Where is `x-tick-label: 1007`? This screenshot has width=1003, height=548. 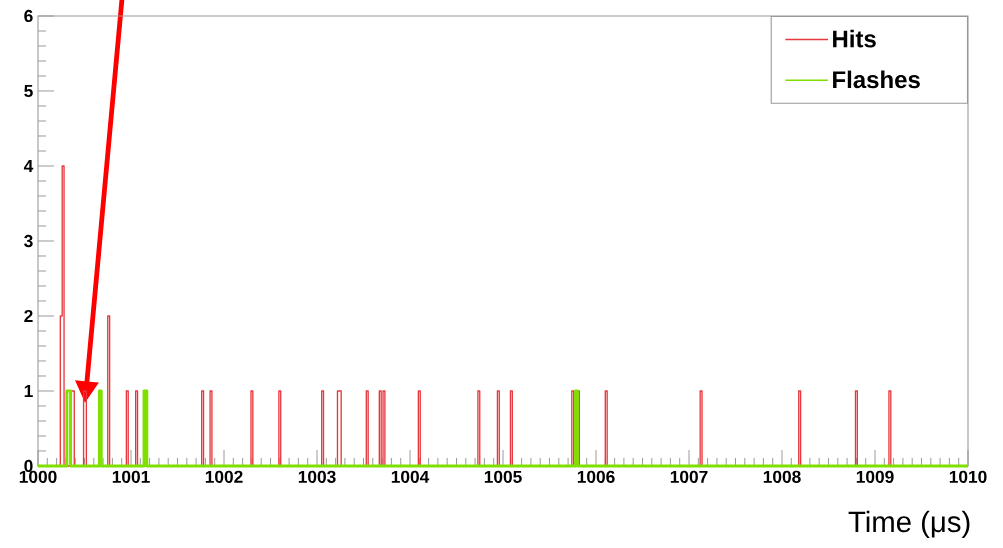
x-tick-label: 1007 is located at coordinates (689, 476).